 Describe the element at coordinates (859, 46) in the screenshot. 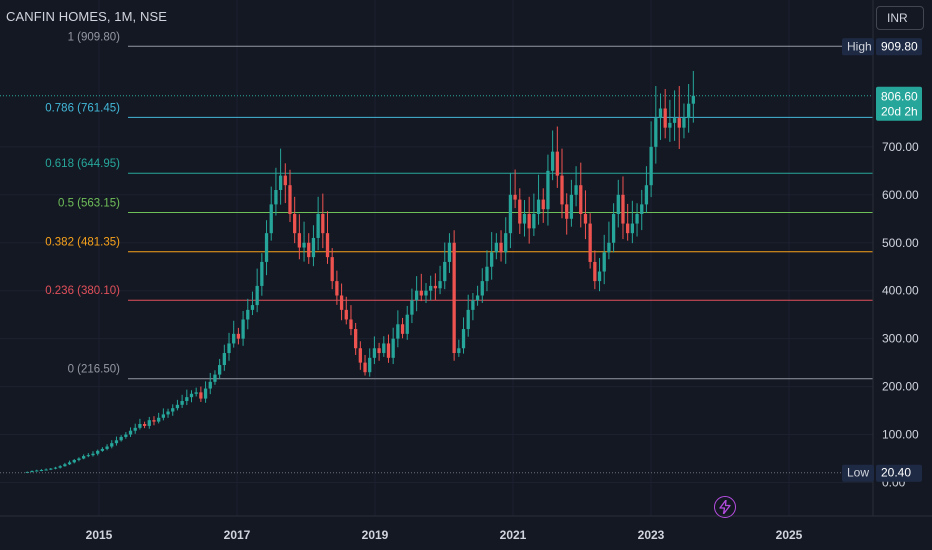

I see `high-badge-label-text: High` at that location.